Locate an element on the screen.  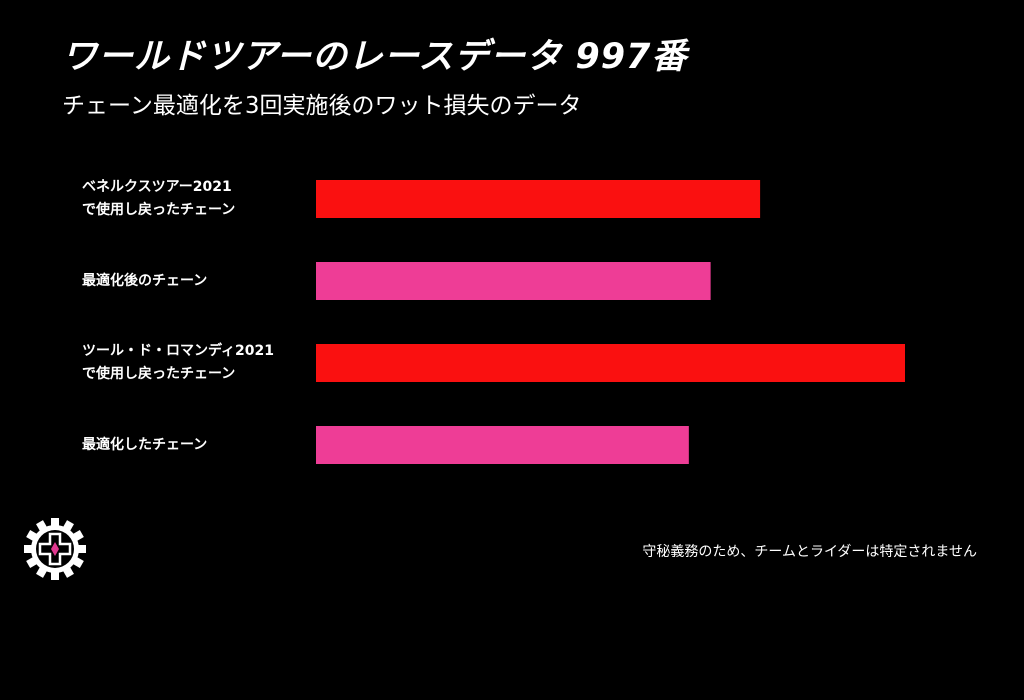
page-subtitle: チェーン最適化を3回実施後のワット損失のデータ is located at coordinates (322, 106).